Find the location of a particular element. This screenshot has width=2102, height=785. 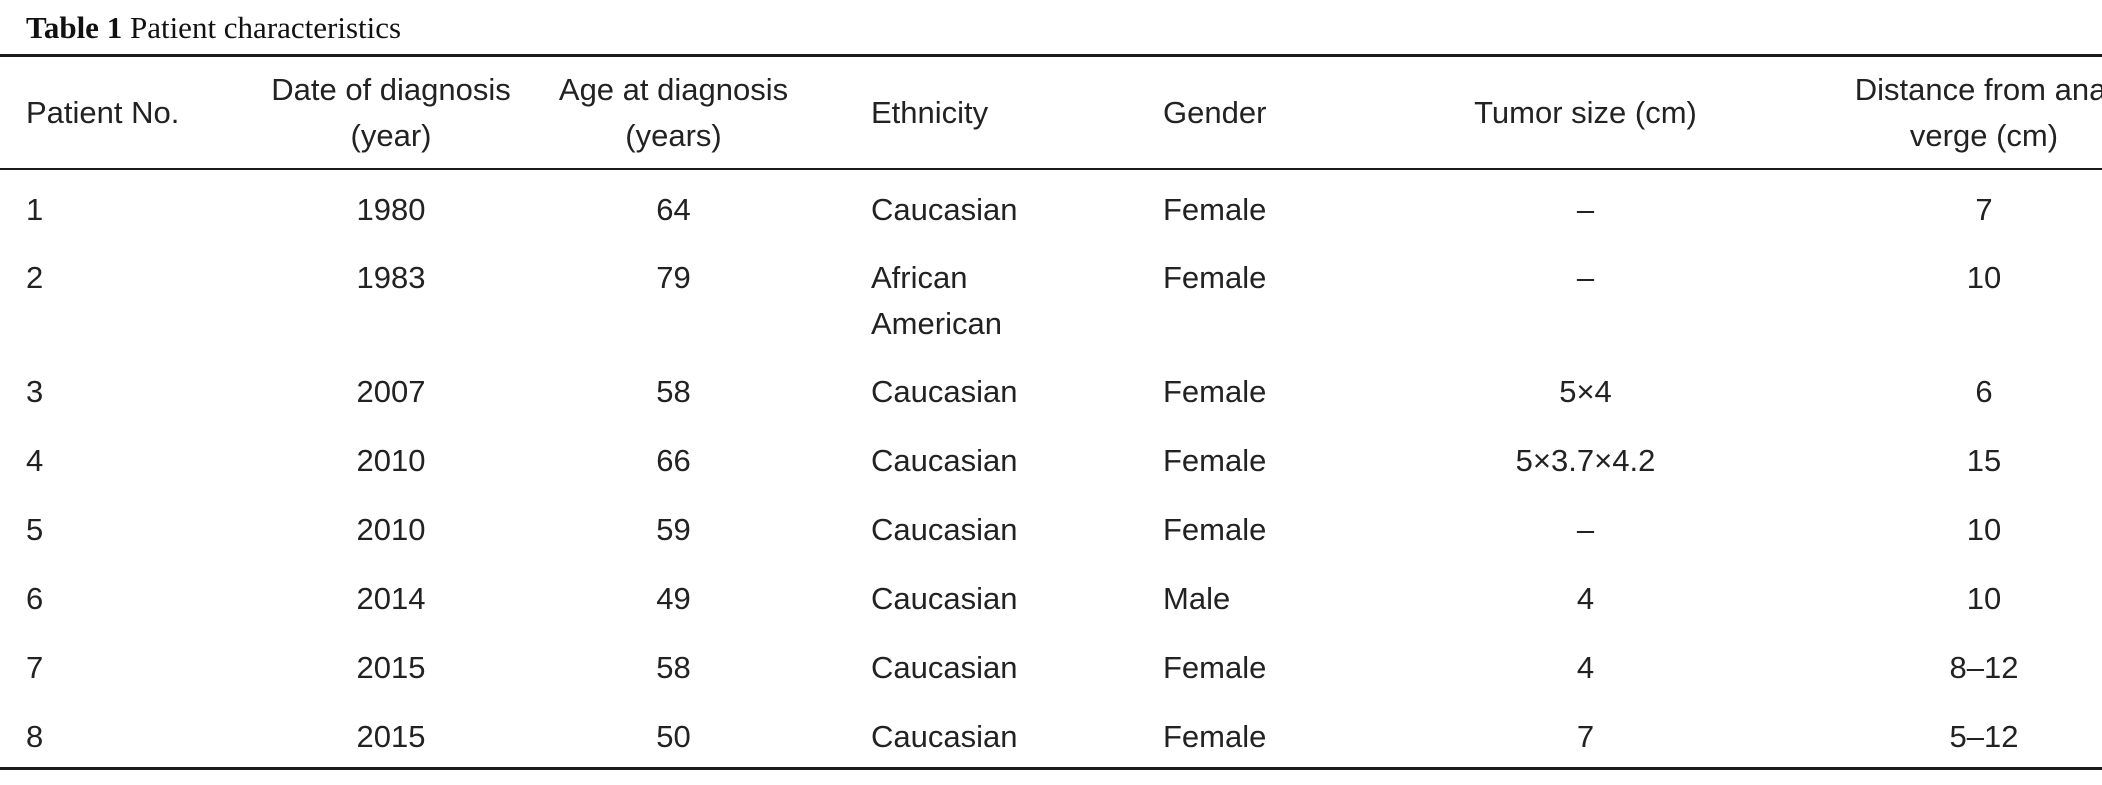

header-age-at-diagnosis: Age at diagnosis (years) is located at coordinates (673, 112).